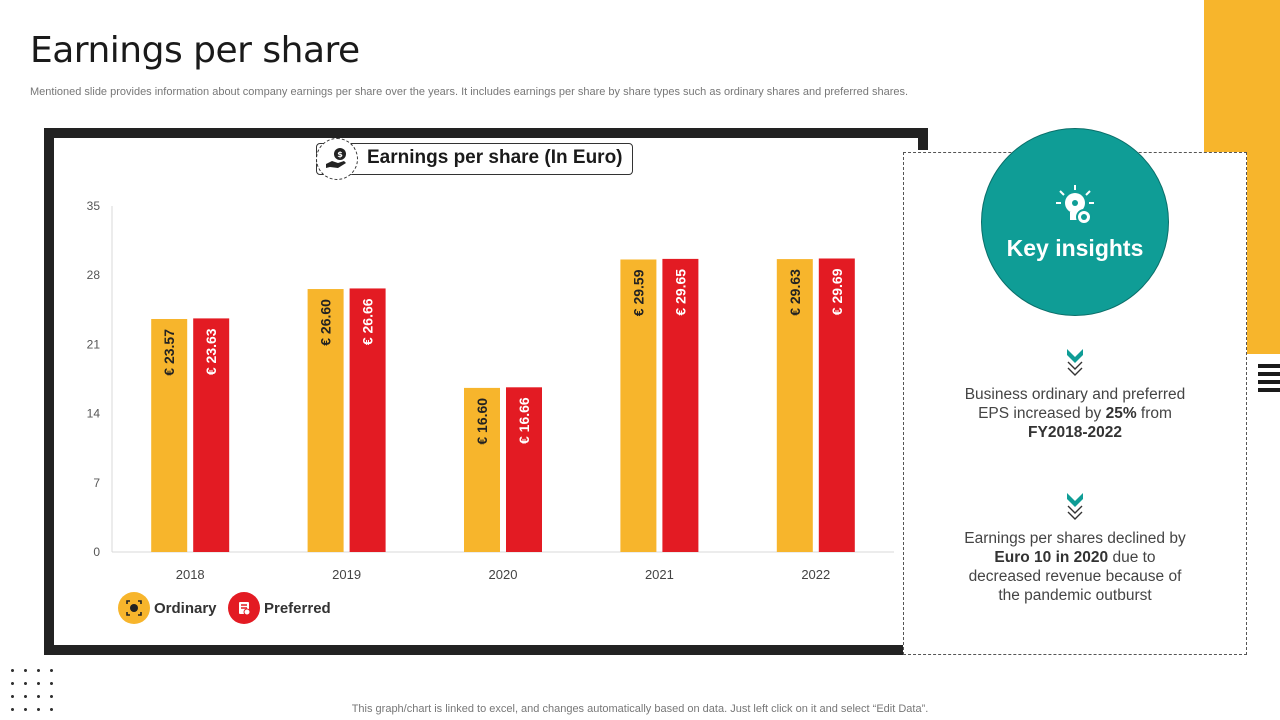 The image size is (1280, 720). I want to click on y-tick-label: 0, so click(96, 552).